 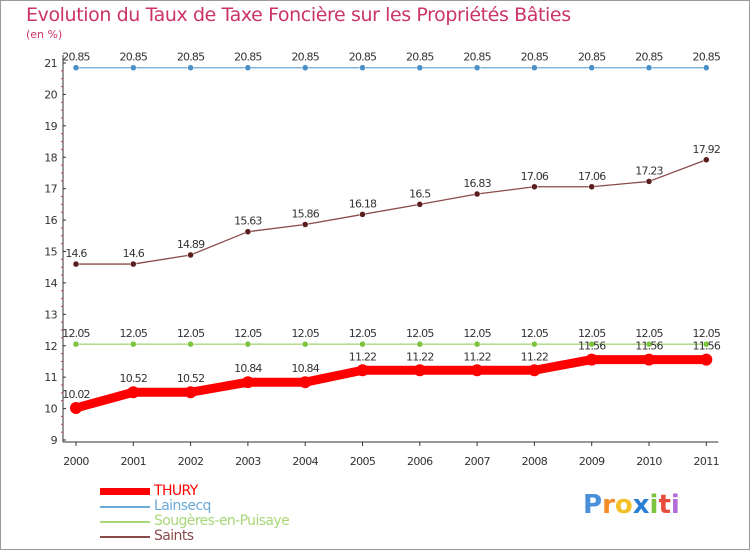 I want to click on x-tick-label: 2002, so click(x=191, y=461).